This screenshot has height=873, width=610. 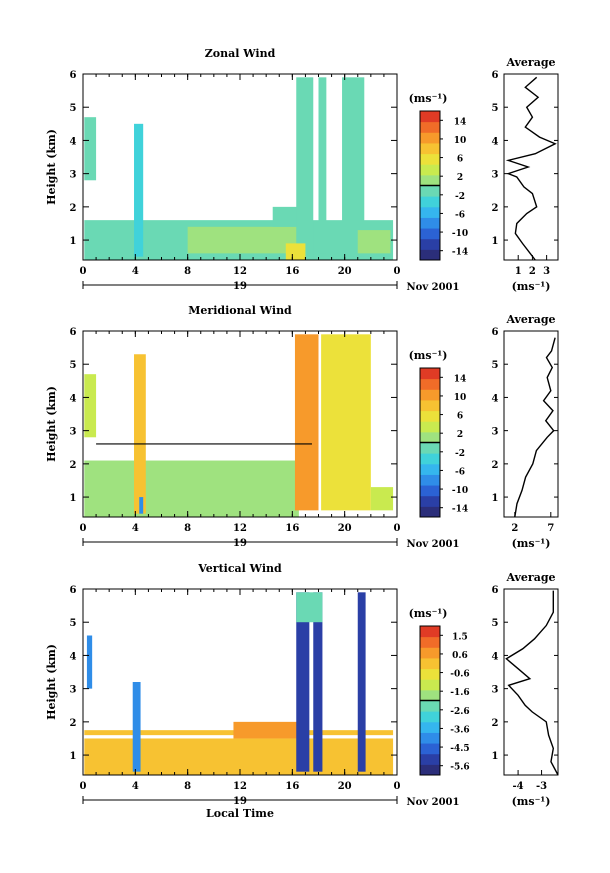 I want to click on colorbar-tick-label: -2, so click(x=460, y=454).